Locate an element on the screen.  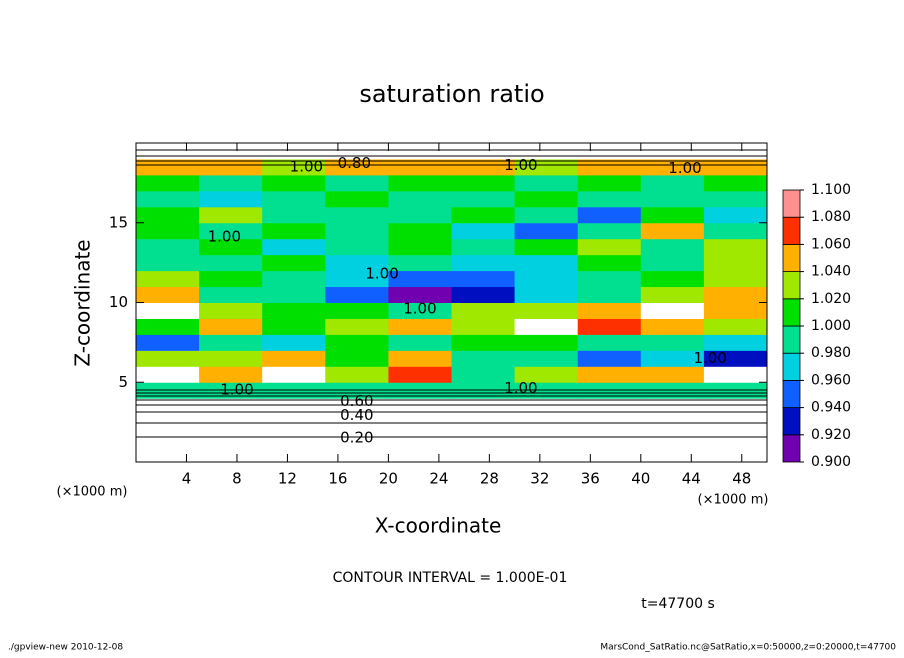
x-tick-label: 44 is located at coordinates (691, 479).